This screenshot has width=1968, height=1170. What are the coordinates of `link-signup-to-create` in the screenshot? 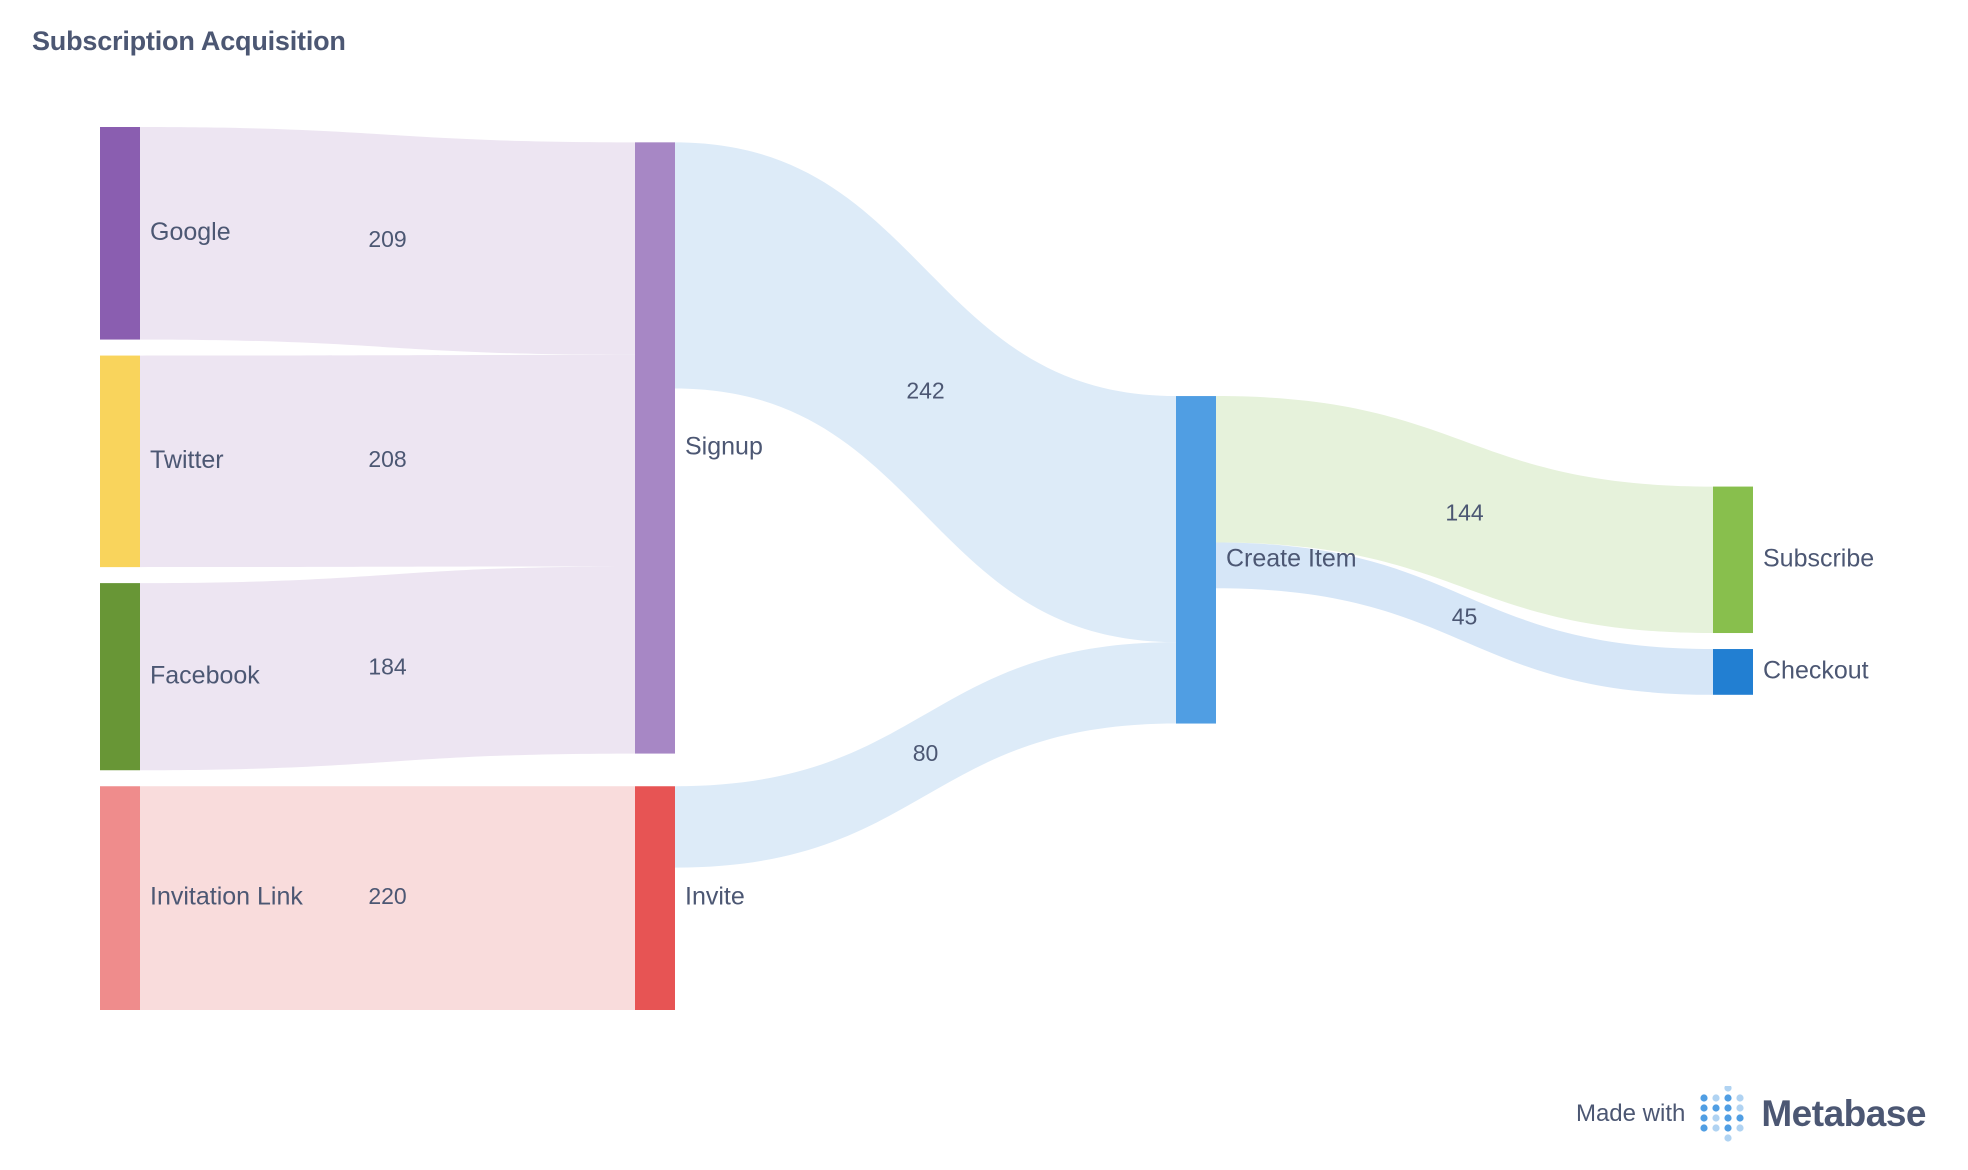 It's located at (925, 392).